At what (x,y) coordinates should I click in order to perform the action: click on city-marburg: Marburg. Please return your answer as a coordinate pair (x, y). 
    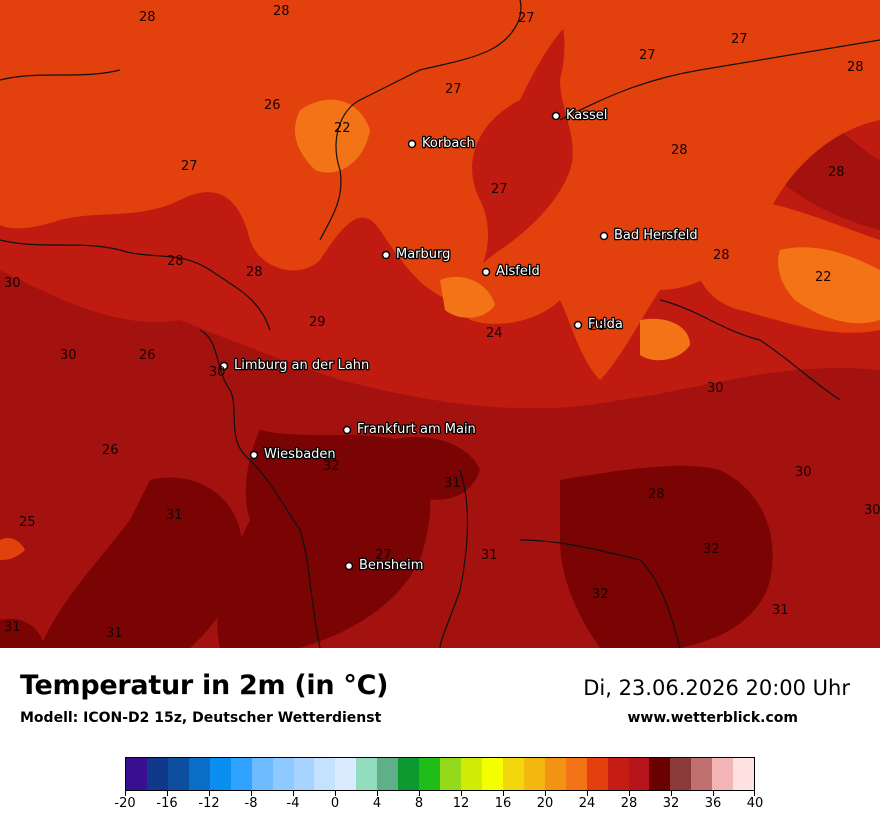
    Looking at the image, I should click on (416, 254).